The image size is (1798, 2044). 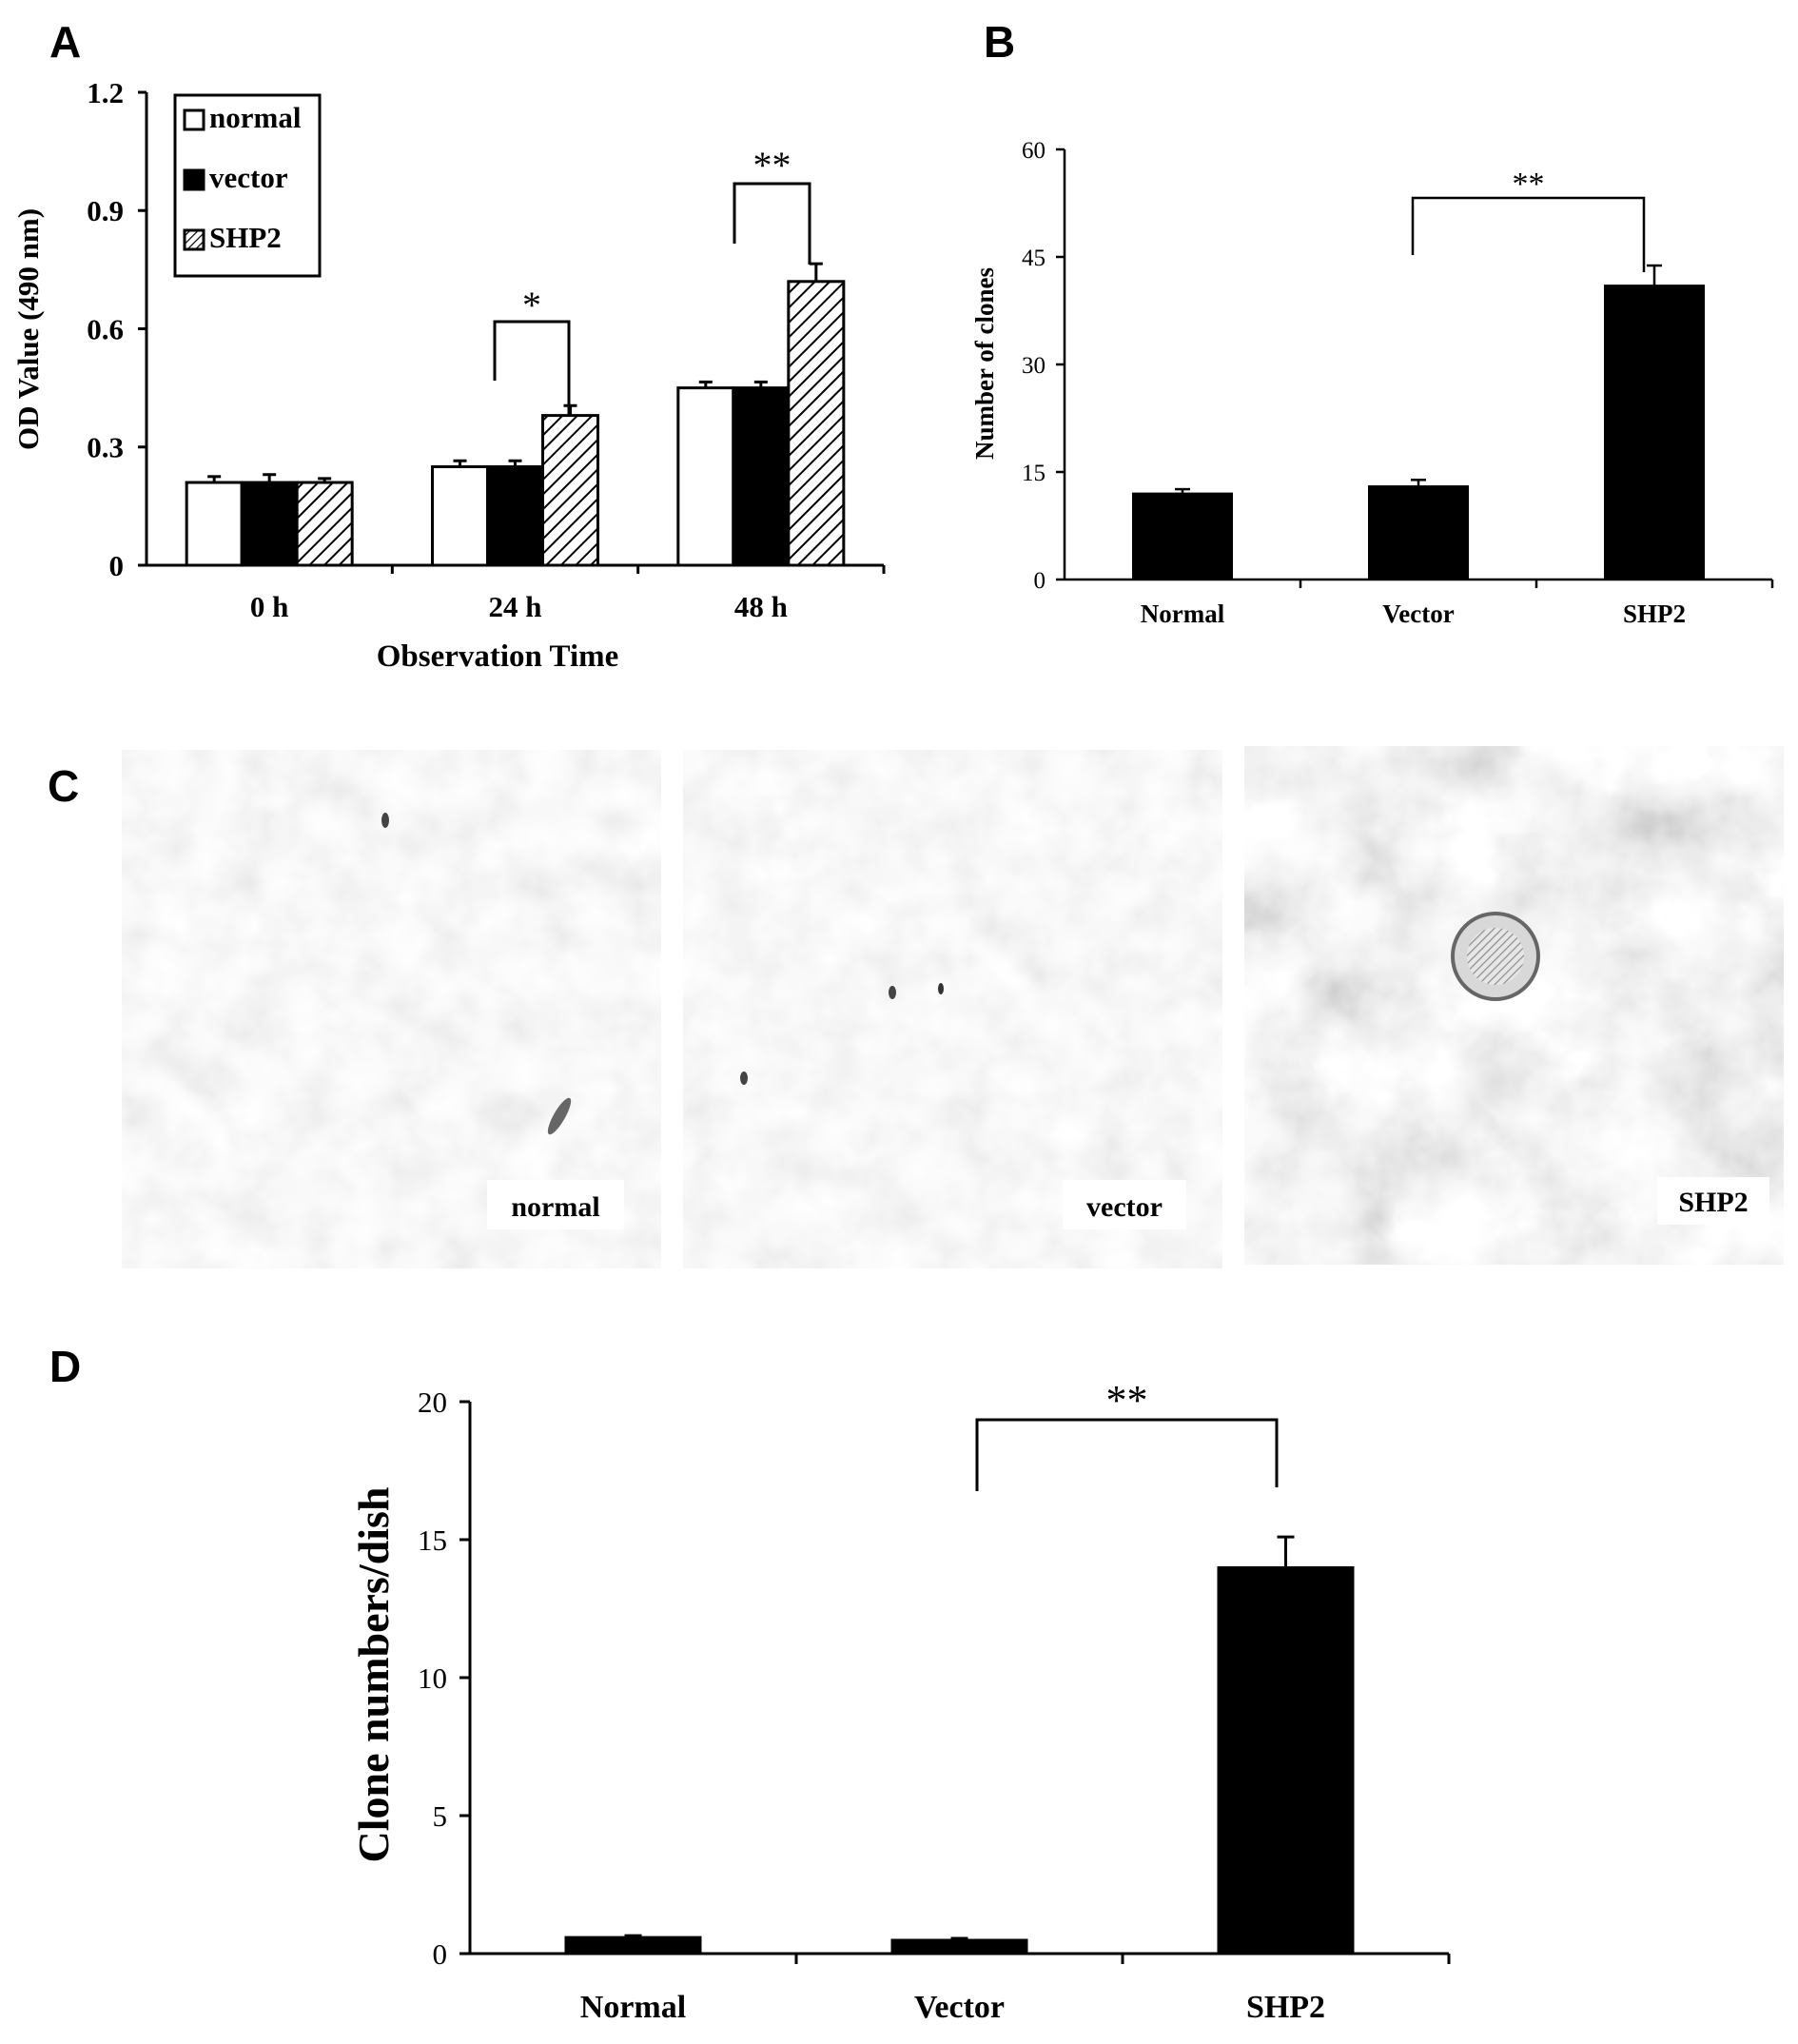 I want to click on micrograph-label-normal: normal, so click(x=555, y=1207).